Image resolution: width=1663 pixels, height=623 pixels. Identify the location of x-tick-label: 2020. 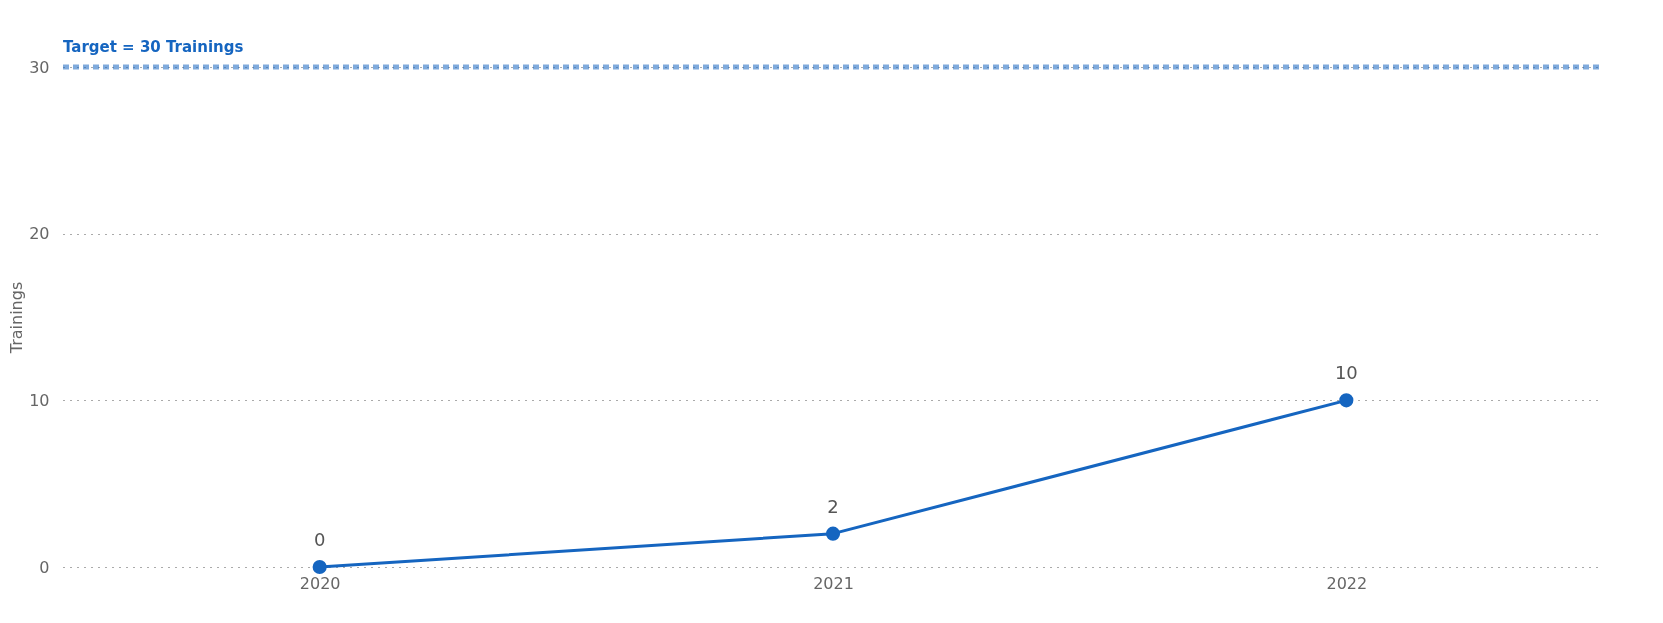
(320, 583).